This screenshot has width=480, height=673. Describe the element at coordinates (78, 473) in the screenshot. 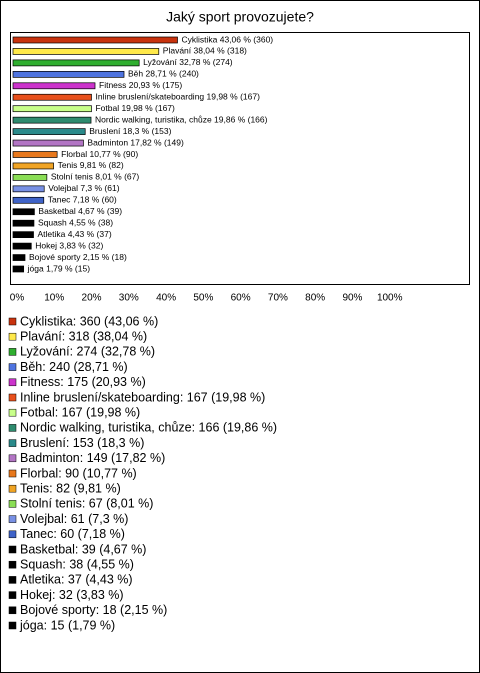

I see `legend-label: Florbal: 90 (10,77 %)` at that location.